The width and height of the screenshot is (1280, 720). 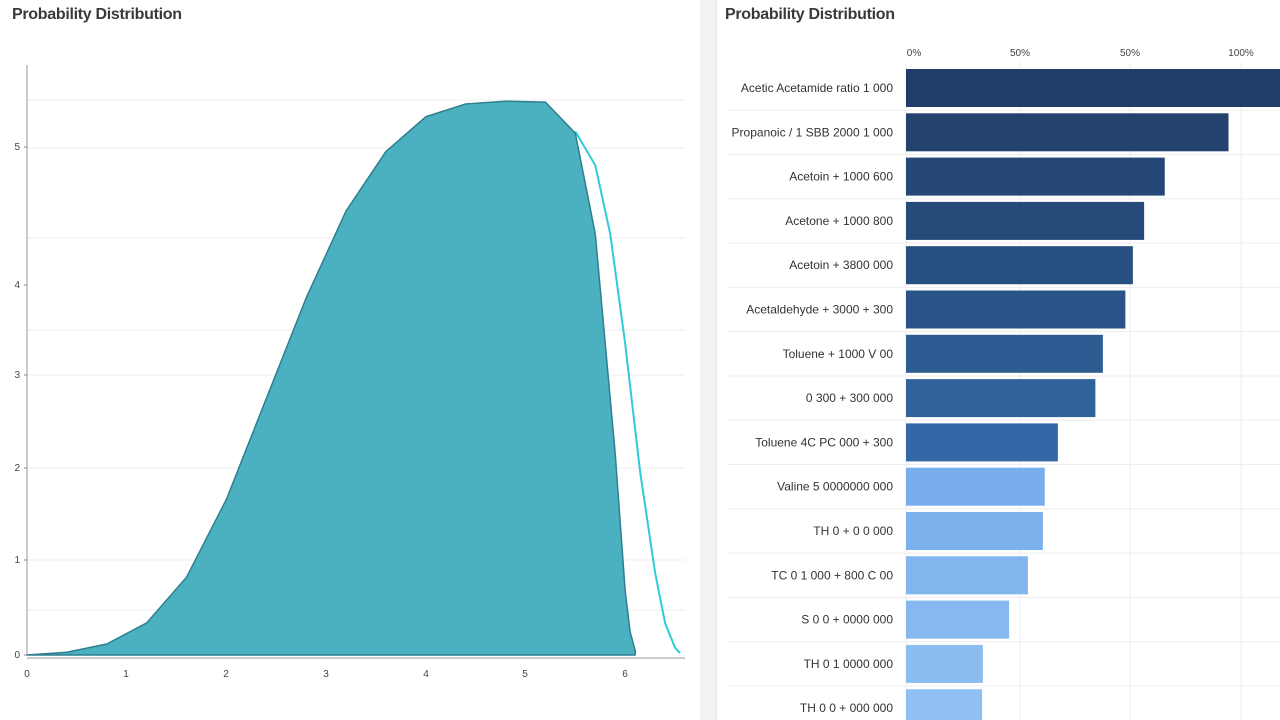 I want to click on panel-divider, so click(x=708, y=360).